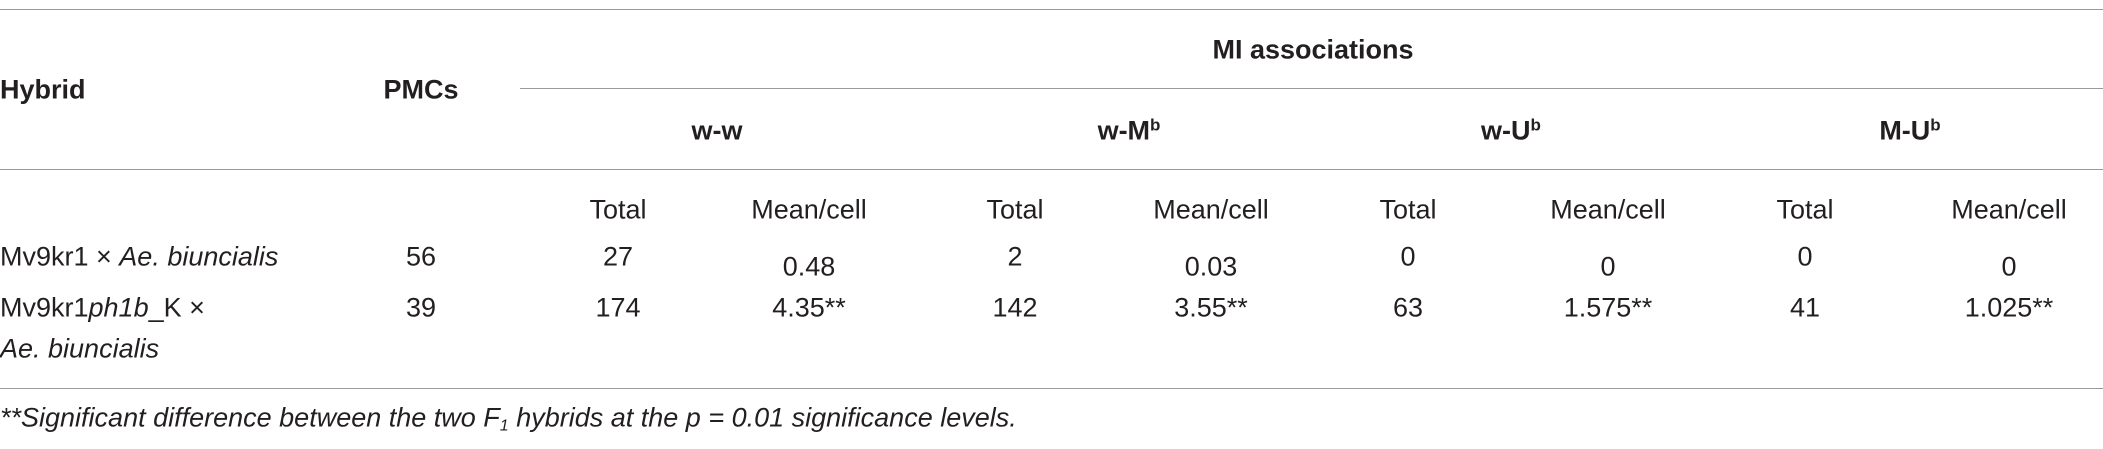  What do you see at coordinates (1905, 130) in the screenshot?
I see `subgroup-text: M-U` at bounding box center [1905, 130].